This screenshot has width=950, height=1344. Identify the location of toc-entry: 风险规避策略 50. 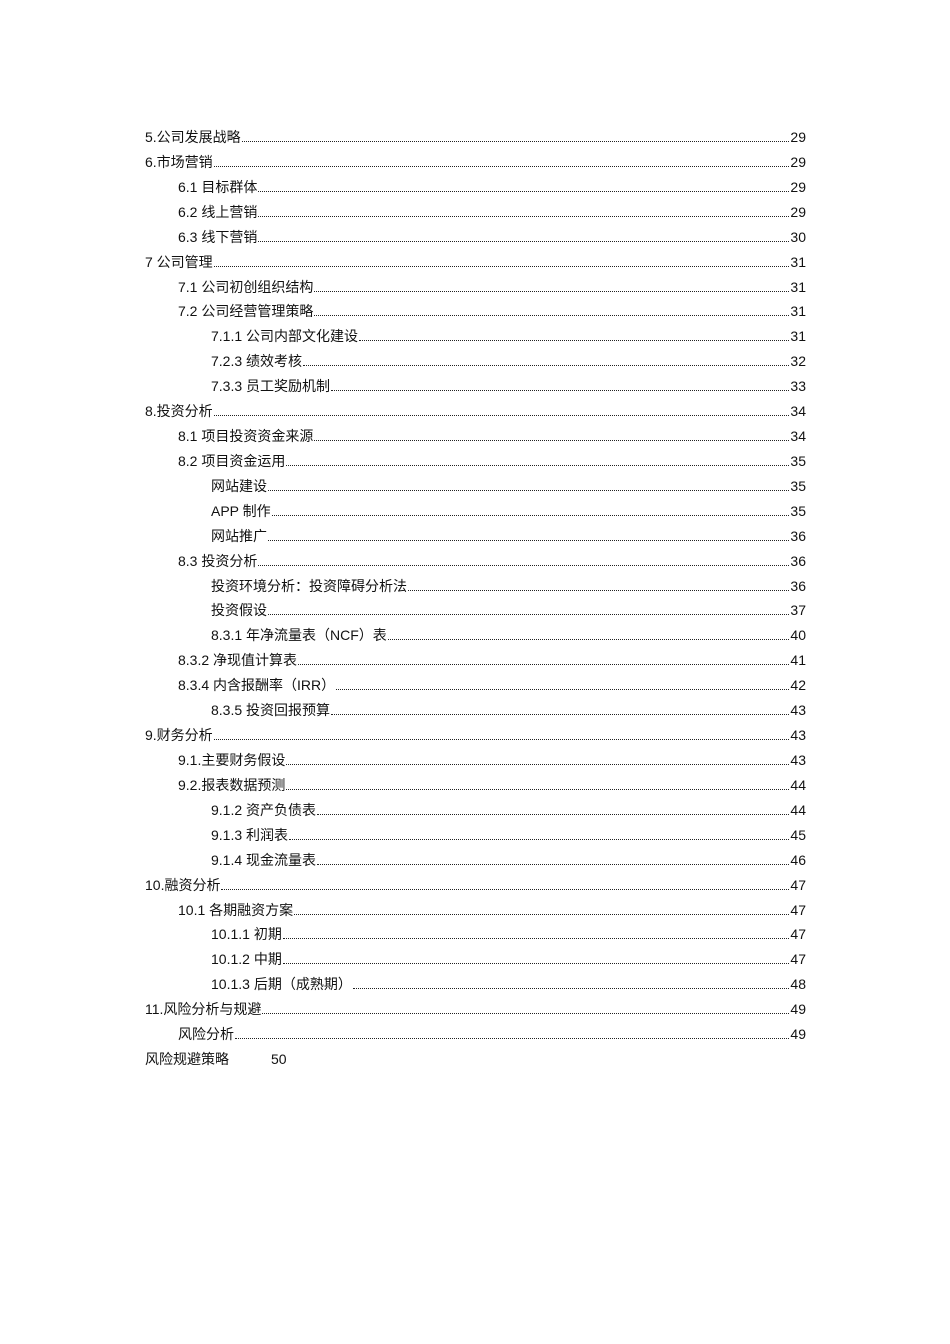
(475, 1059).